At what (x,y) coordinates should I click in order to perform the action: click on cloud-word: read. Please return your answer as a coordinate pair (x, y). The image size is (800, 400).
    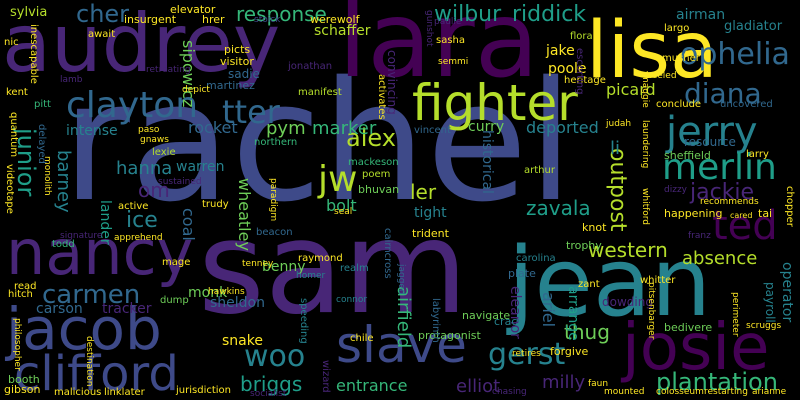
    Looking at the image, I should click on (25, 286).